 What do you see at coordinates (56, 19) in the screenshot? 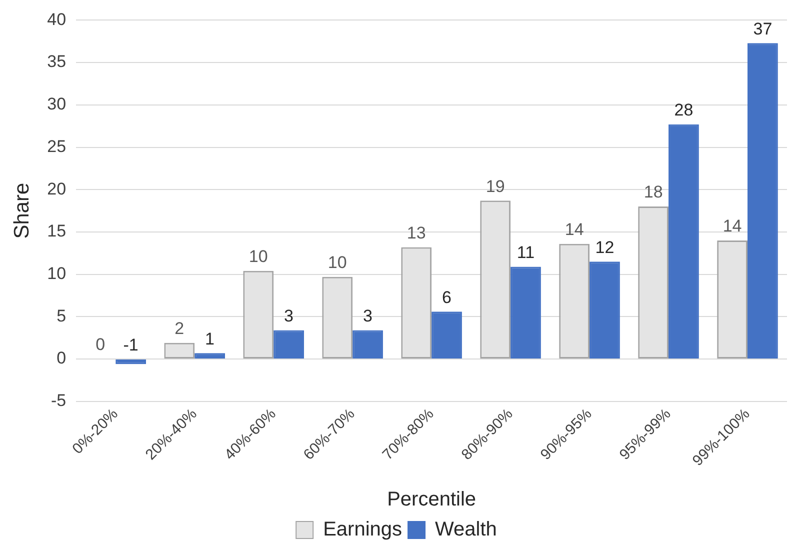
I see `y-tick-label: 40` at bounding box center [56, 19].